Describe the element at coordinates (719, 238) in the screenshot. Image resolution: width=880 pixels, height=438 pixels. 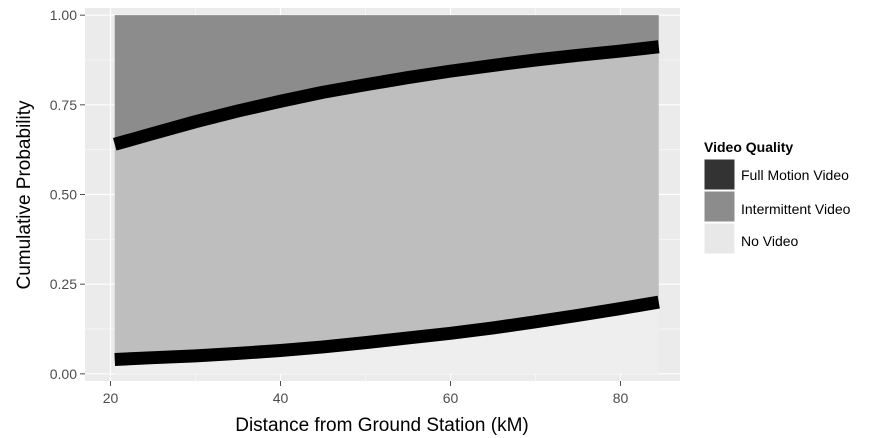
I see `legend-key-no-video` at that location.